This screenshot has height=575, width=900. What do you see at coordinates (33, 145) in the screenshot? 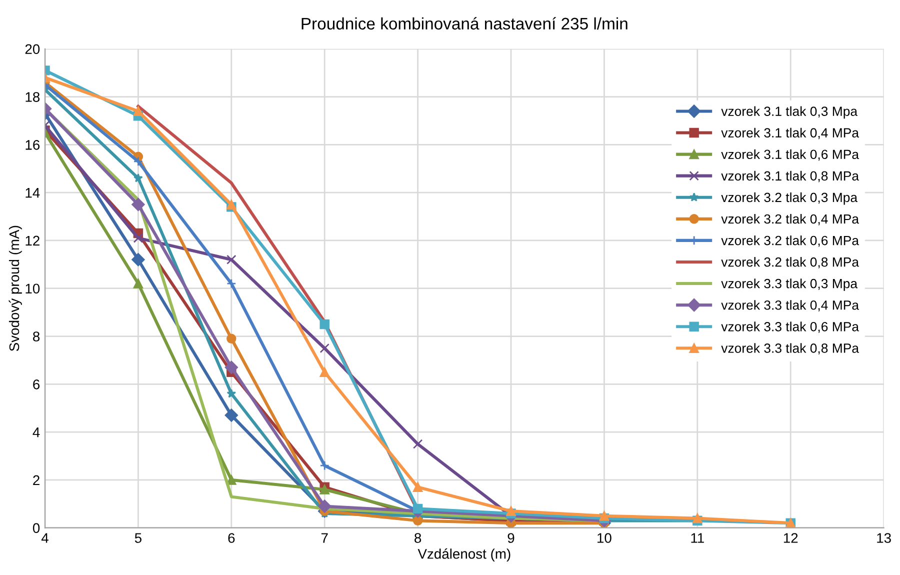
I see `y-tick-label: 16` at bounding box center [33, 145].